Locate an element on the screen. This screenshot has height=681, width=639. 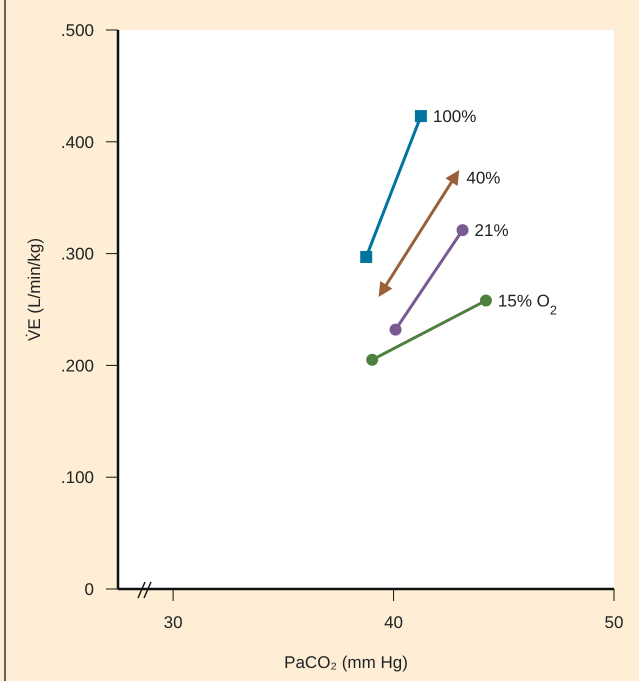
x-tick-label: 30 is located at coordinates (173, 622).